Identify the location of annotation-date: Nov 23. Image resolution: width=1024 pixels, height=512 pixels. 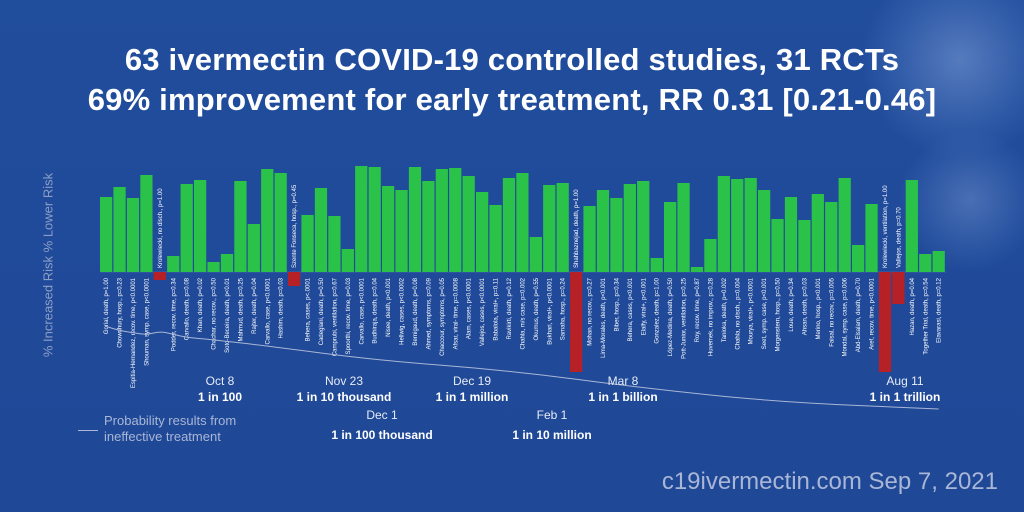
(344, 381).